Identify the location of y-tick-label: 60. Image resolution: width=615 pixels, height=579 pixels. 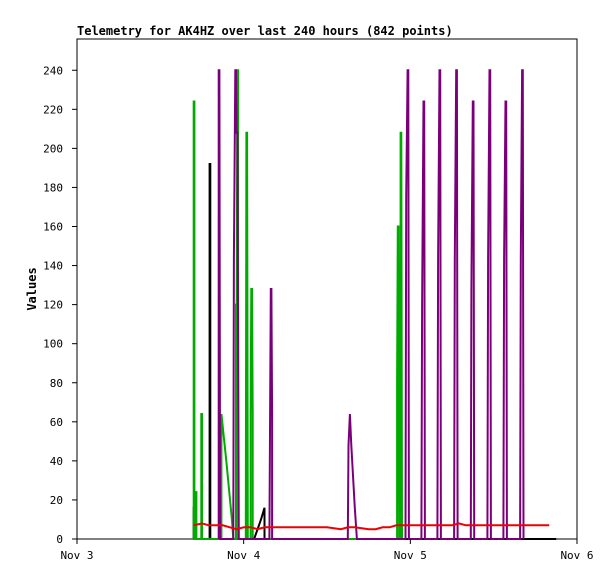
(56, 422).